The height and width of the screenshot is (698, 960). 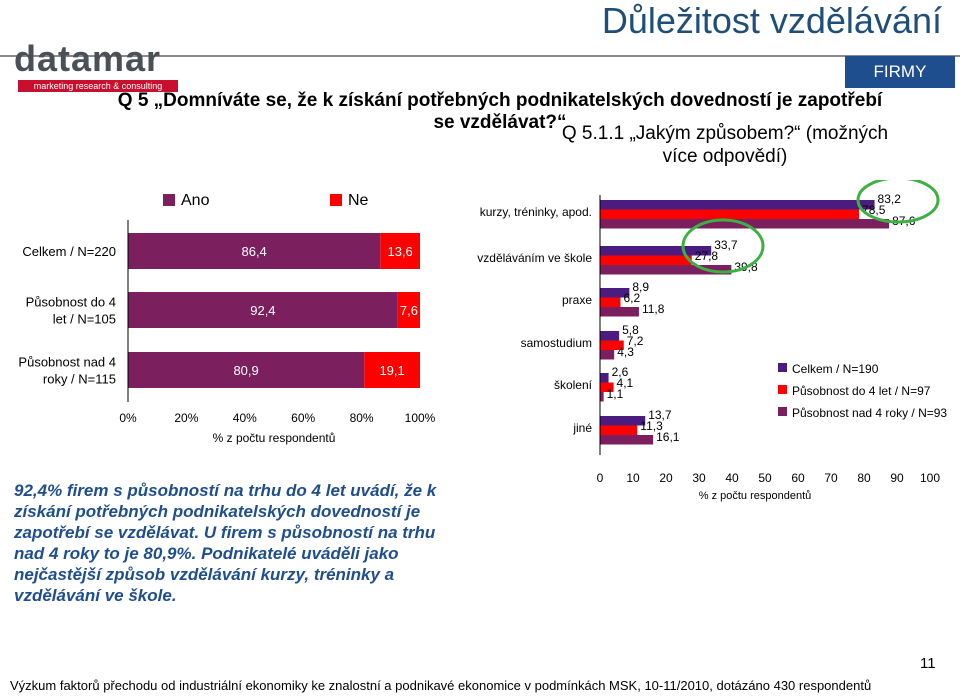 I want to click on highlight-ellipse-kurzy, so click(x=898, y=202).